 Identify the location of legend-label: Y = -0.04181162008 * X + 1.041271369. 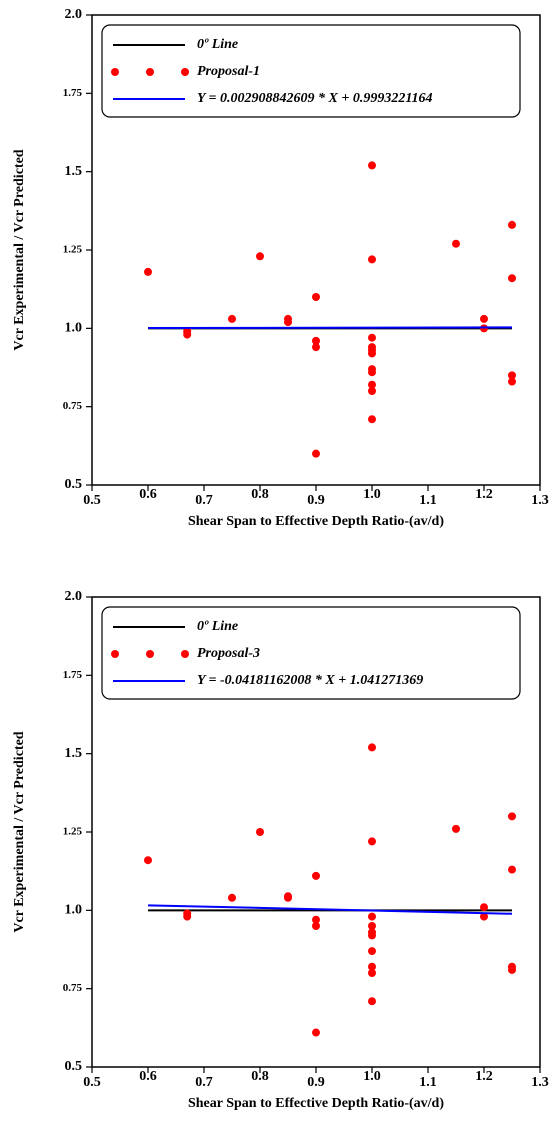
(310, 680).